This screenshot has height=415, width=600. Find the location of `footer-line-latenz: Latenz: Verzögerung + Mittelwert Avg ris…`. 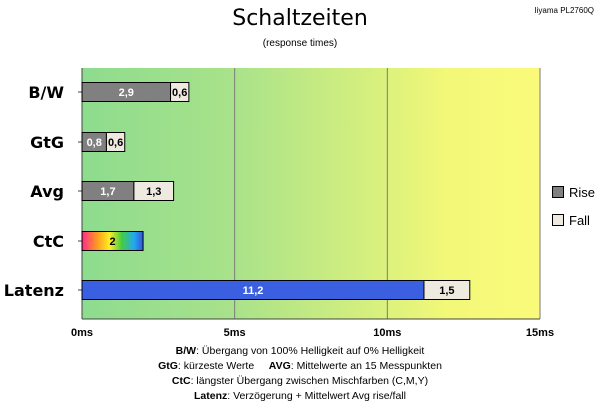

footer-line-latenz: Latenz: Verzögerung + Mittelwert Avg ris… is located at coordinates (300, 396).